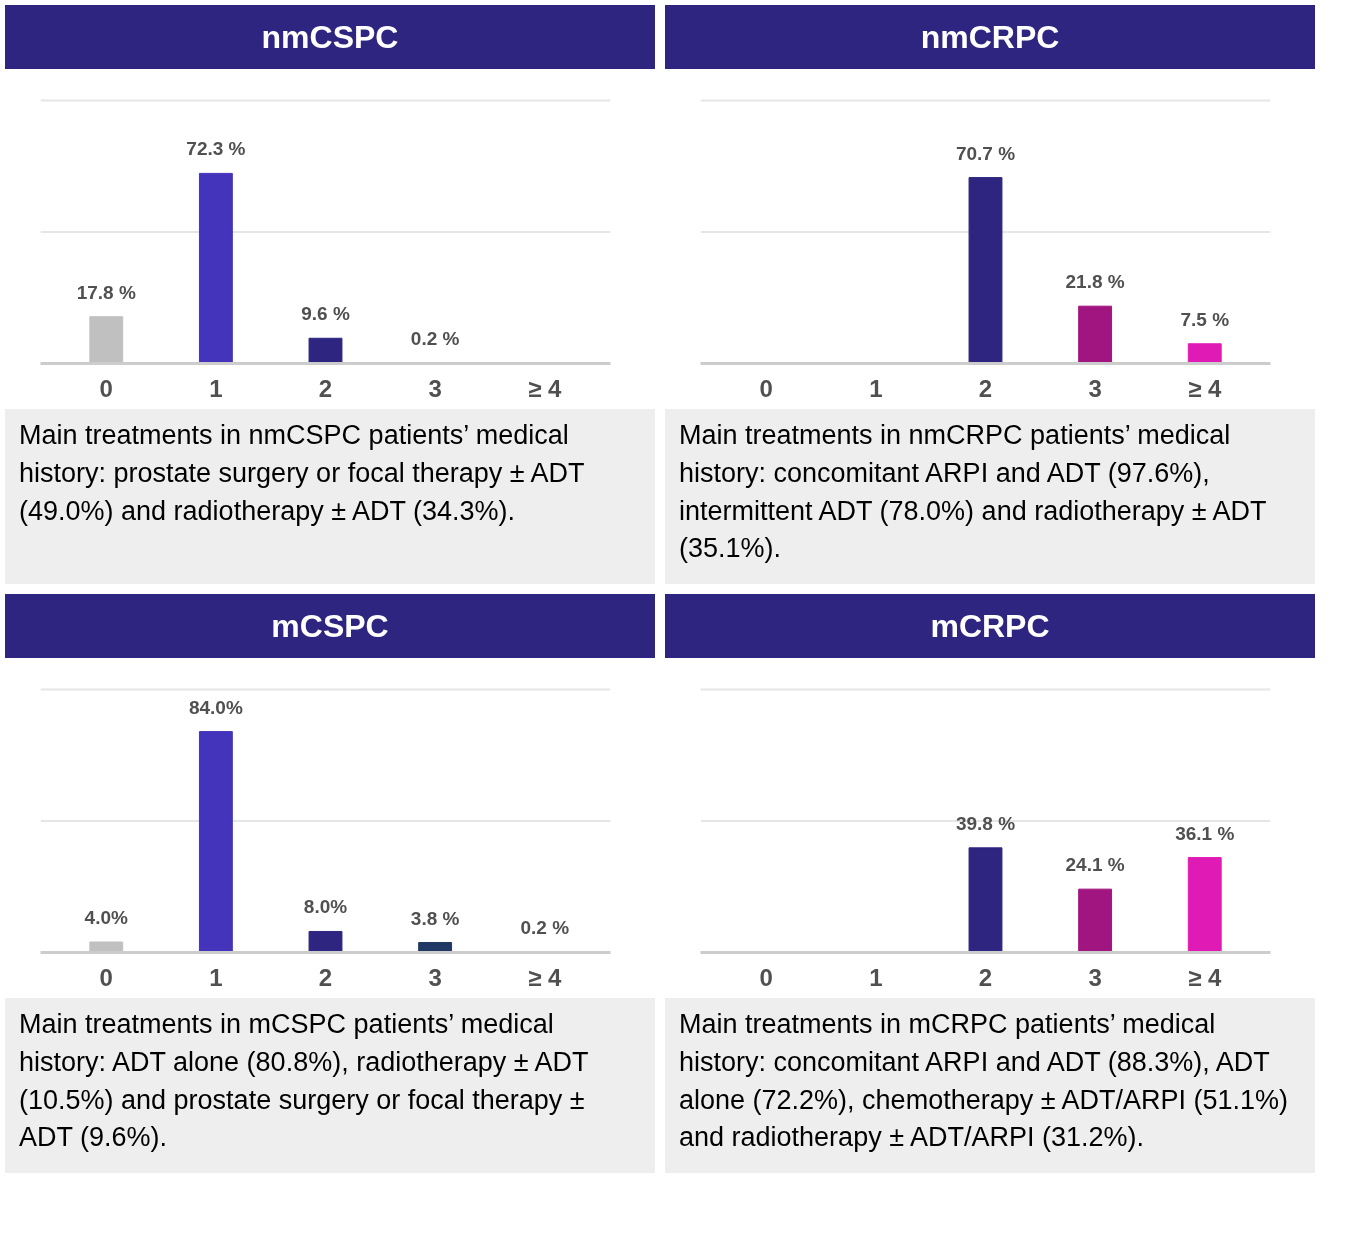 Image resolution: width=1354 pixels, height=1240 pixels. I want to click on data-label: 3.8 %, so click(435, 918).